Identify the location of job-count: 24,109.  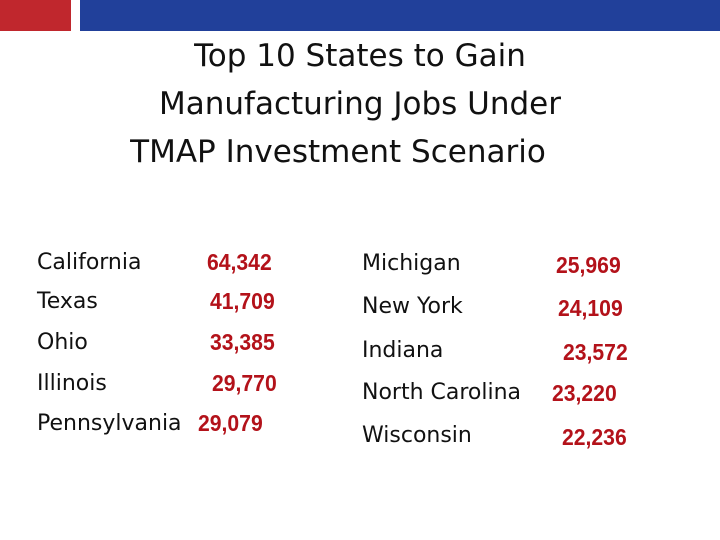
(590, 308).